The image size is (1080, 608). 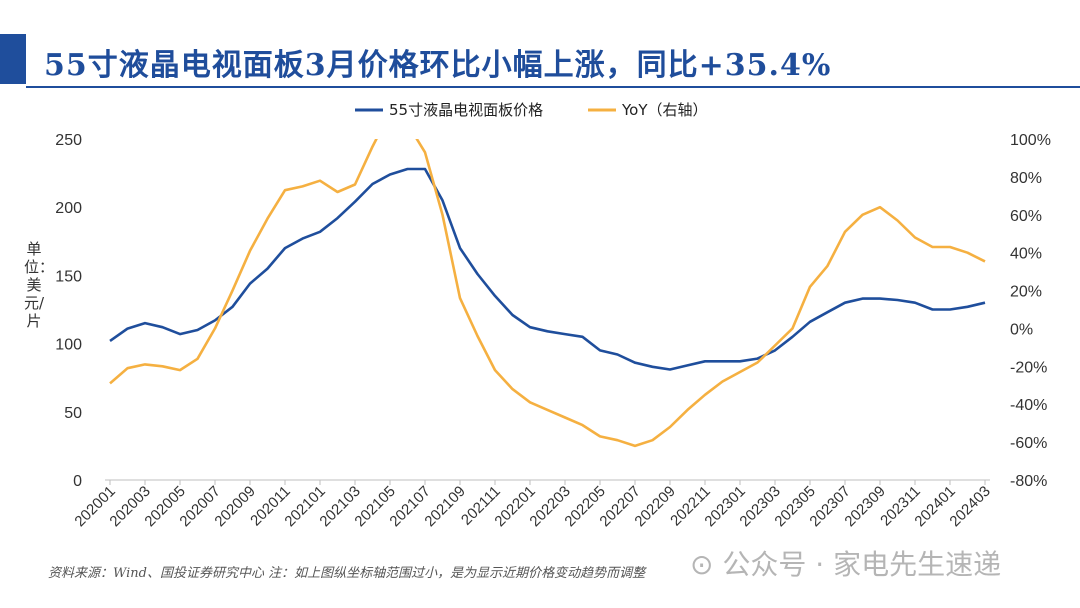 I want to click on y-tick-label: 50, so click(x=73, y=413).